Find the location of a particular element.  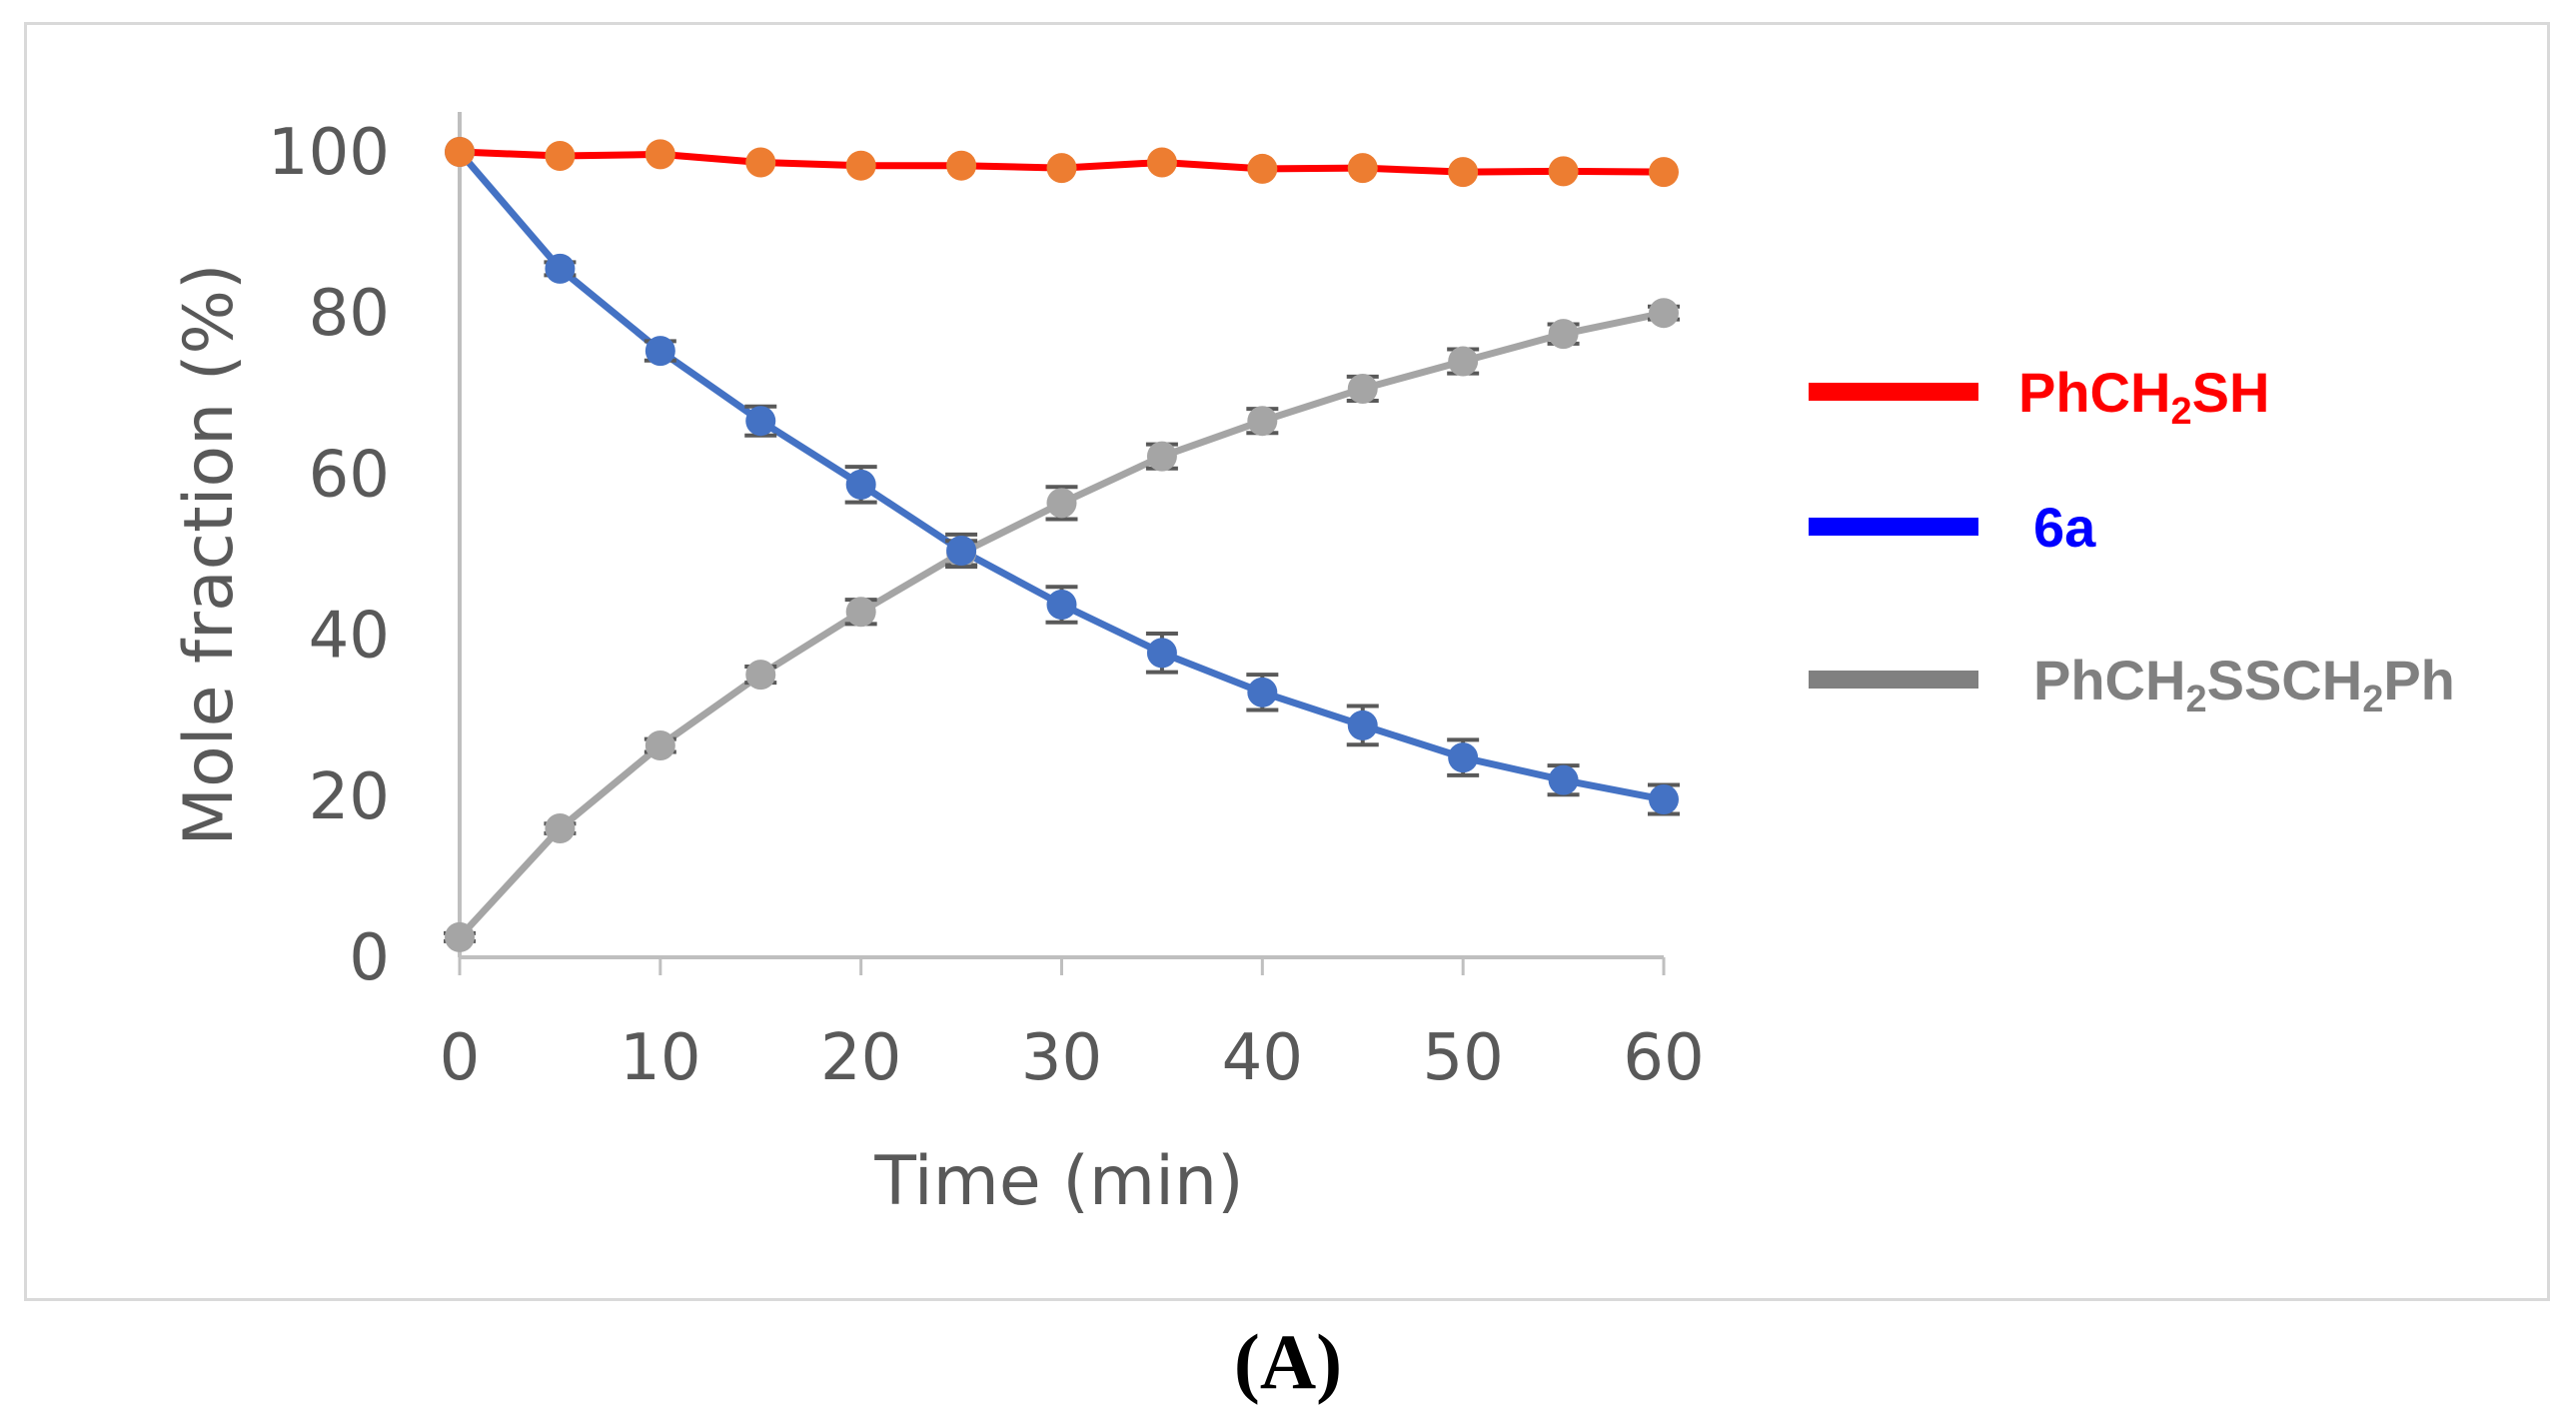

x-tick-label: 20 is located at coordinates (860, 1058).